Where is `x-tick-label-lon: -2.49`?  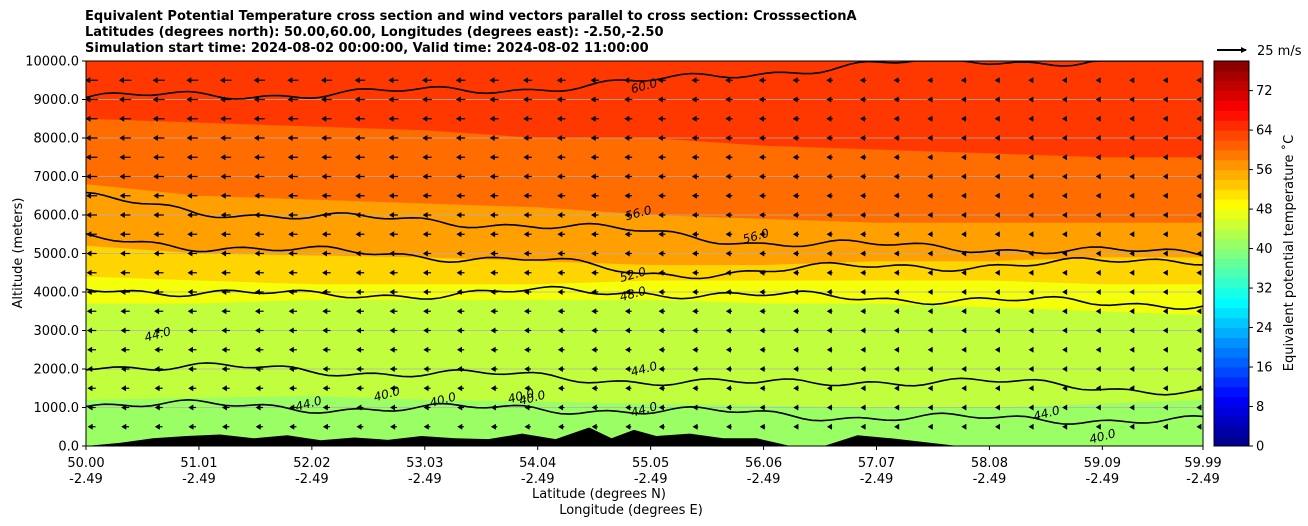
x-tick-label-lon: -2.49 is located at coordinates (877, 479).